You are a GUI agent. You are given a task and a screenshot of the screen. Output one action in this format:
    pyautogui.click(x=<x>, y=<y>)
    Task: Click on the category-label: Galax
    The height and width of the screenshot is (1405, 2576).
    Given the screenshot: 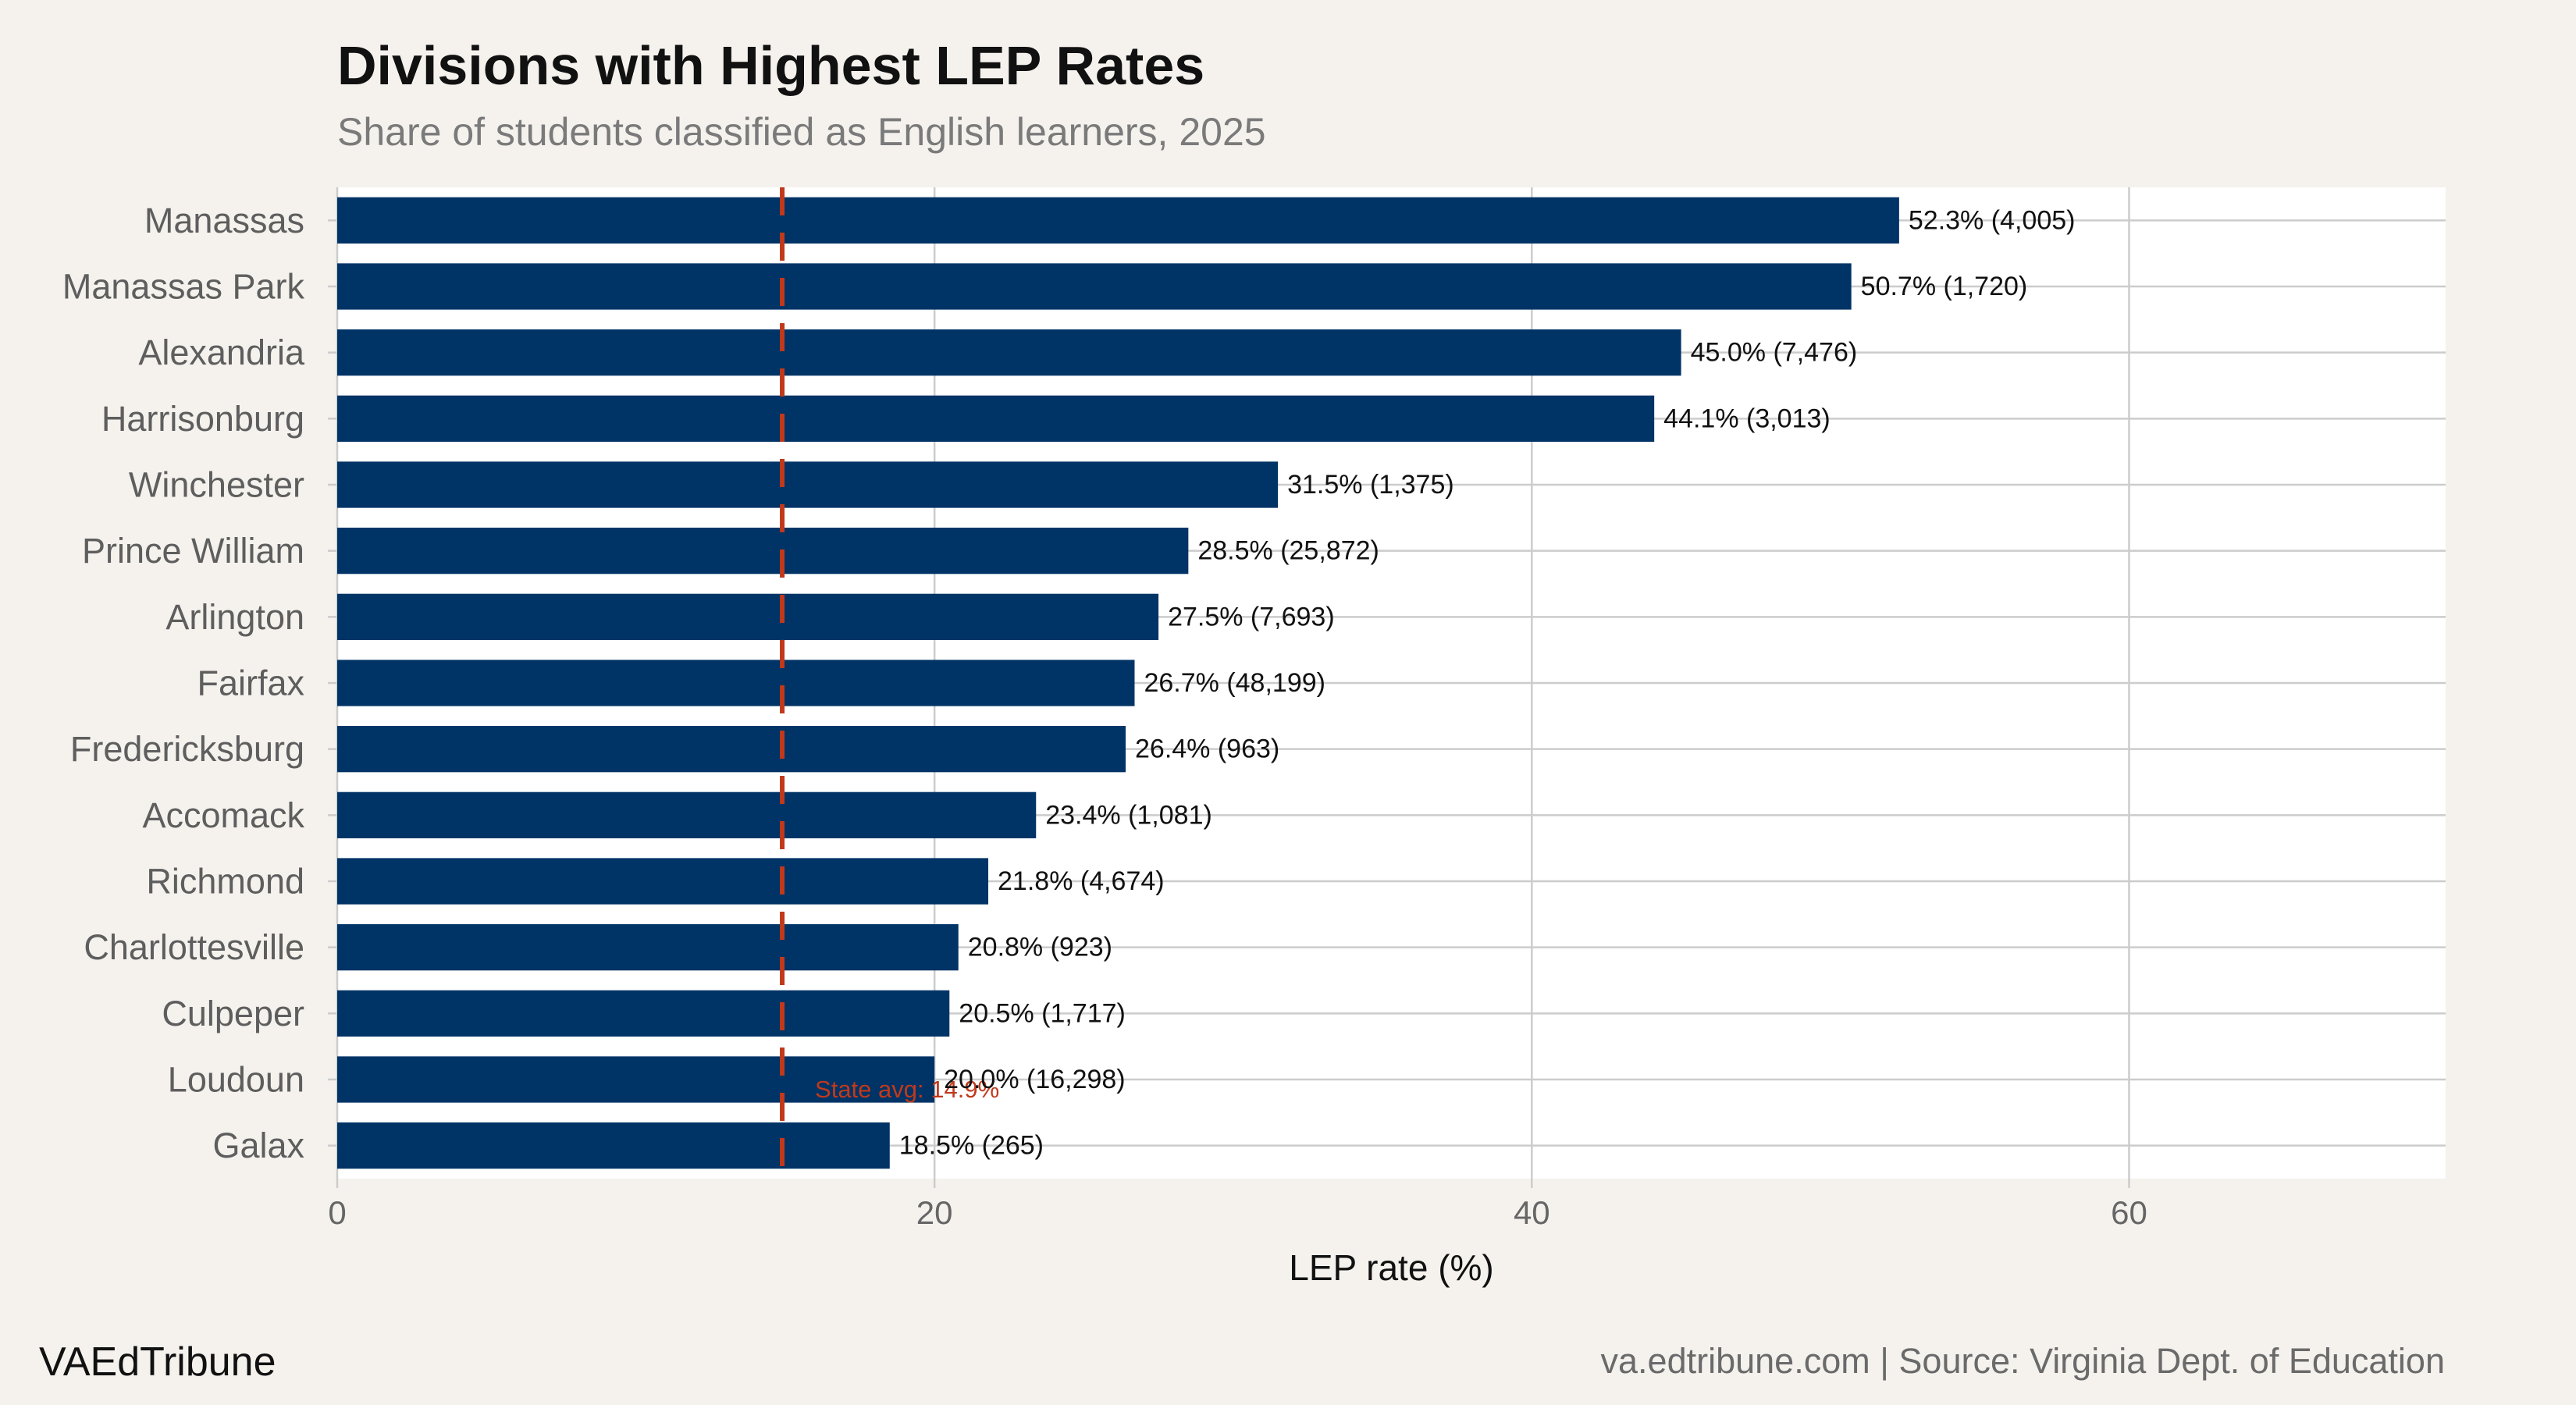 What is the action you would take?
    pyautogui.click(x=258, y=1146)
    